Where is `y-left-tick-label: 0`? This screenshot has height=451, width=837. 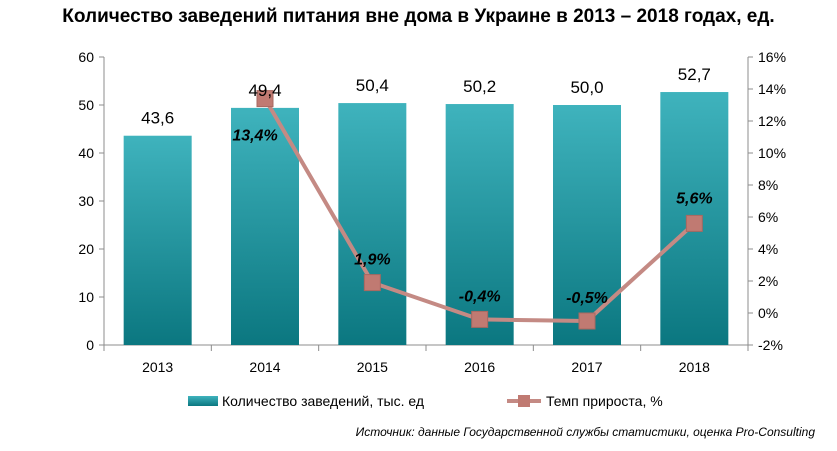
y-left-tick-label: 0 is located at coordinates (90, 345).